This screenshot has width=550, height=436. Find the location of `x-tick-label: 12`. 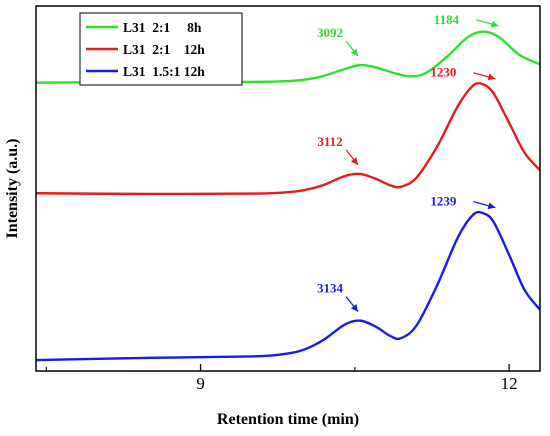

x-tick-label: 12 is located at coordinates (509, 383).